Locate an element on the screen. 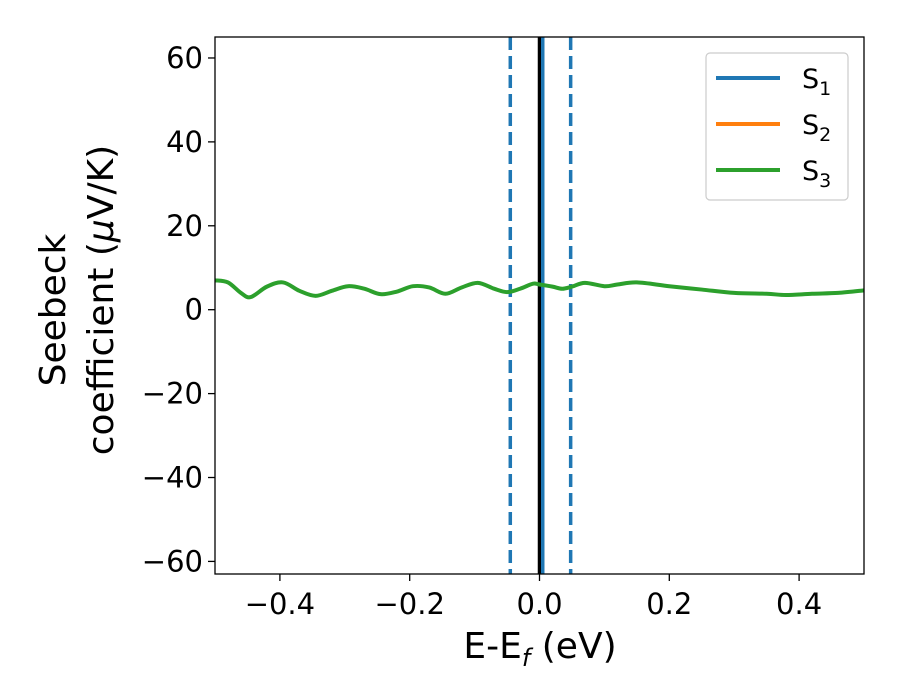  x-tick-label: −0.2 is located at coordinates (409, 604).